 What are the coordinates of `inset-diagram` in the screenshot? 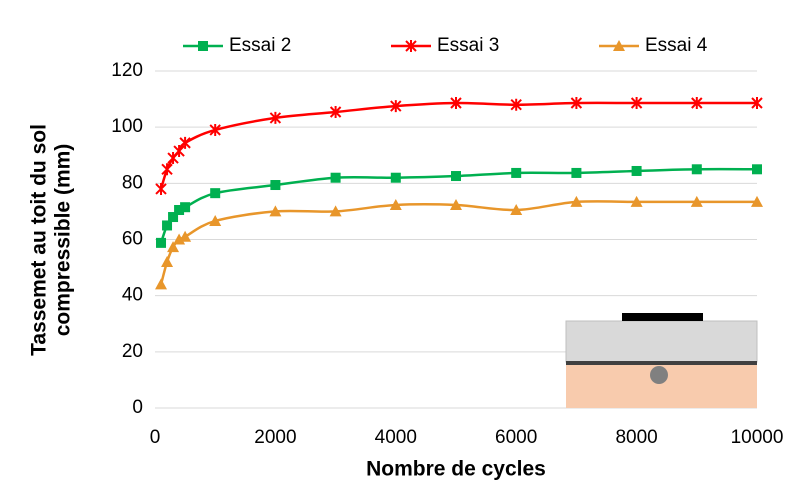 It's located at (661, 360).